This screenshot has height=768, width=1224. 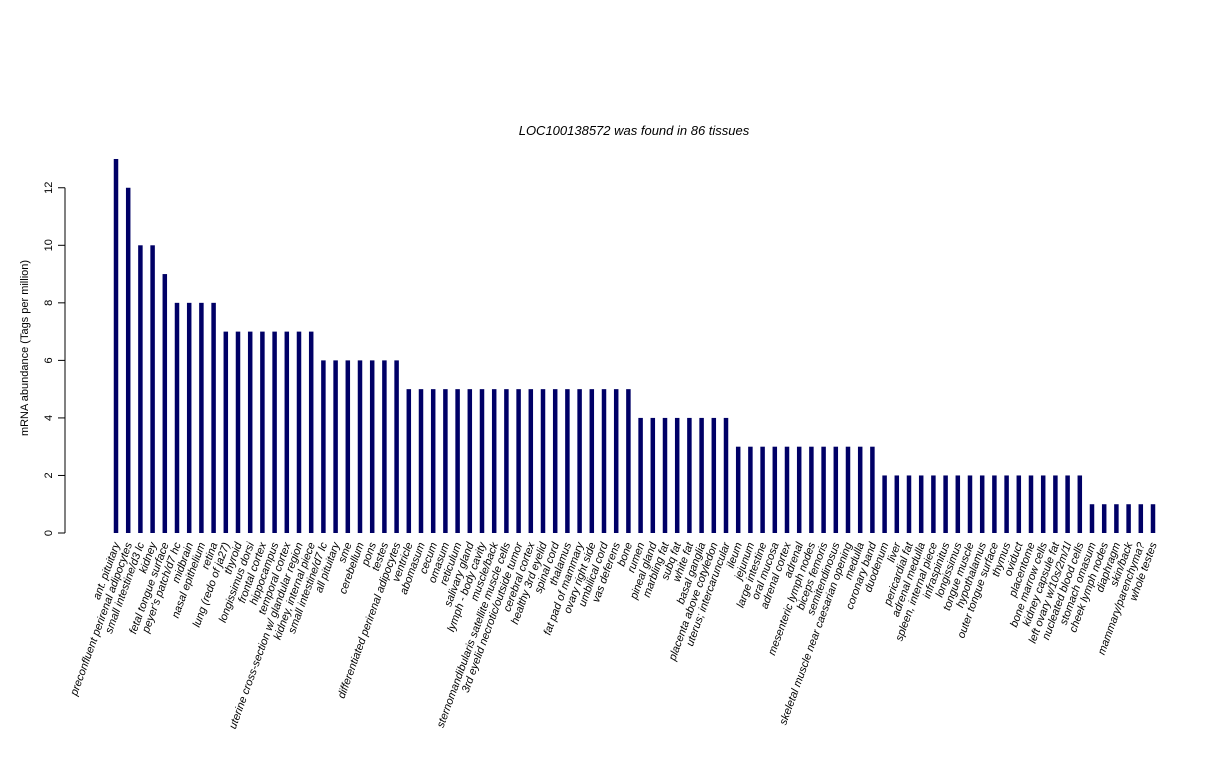 I want to click on chart-title: LOC100138572 was found in 86 tissues, so click(x=634, y=130).